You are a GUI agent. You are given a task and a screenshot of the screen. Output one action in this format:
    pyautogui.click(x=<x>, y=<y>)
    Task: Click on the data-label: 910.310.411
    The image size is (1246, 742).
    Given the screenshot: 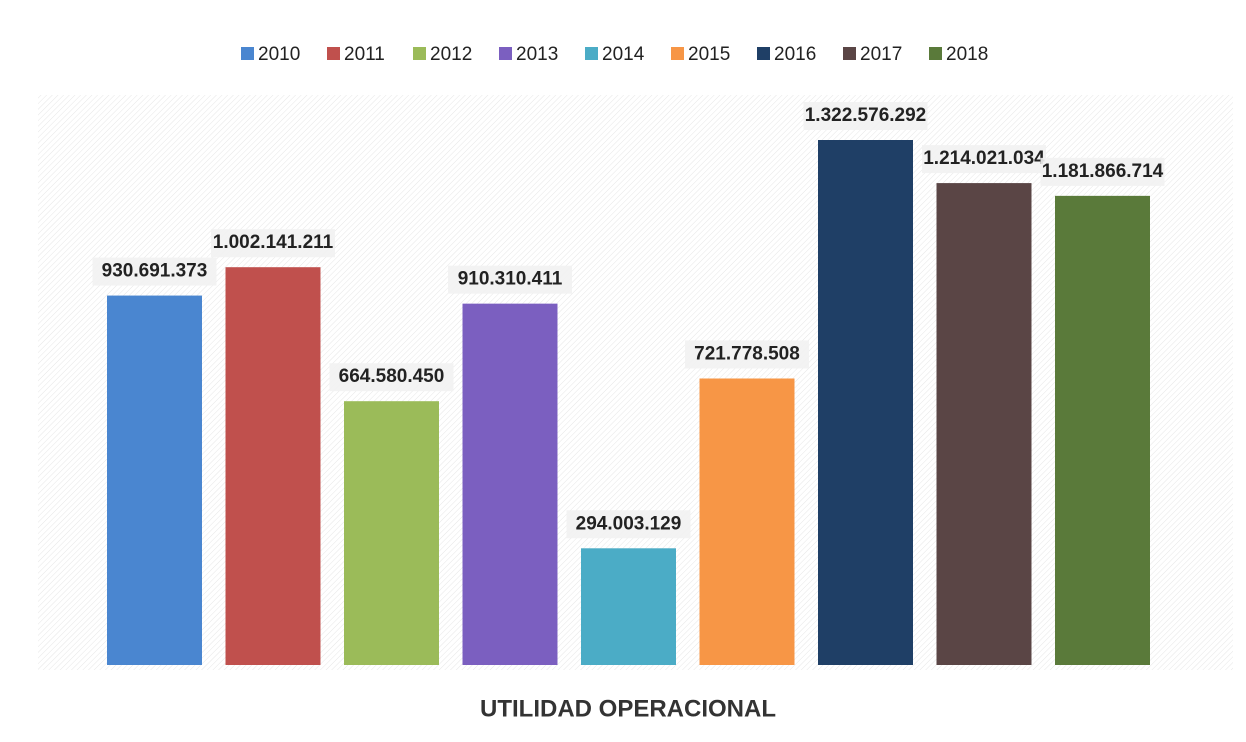 What is the action you would take?
    pyautogui.click(x=510, y=279)
    